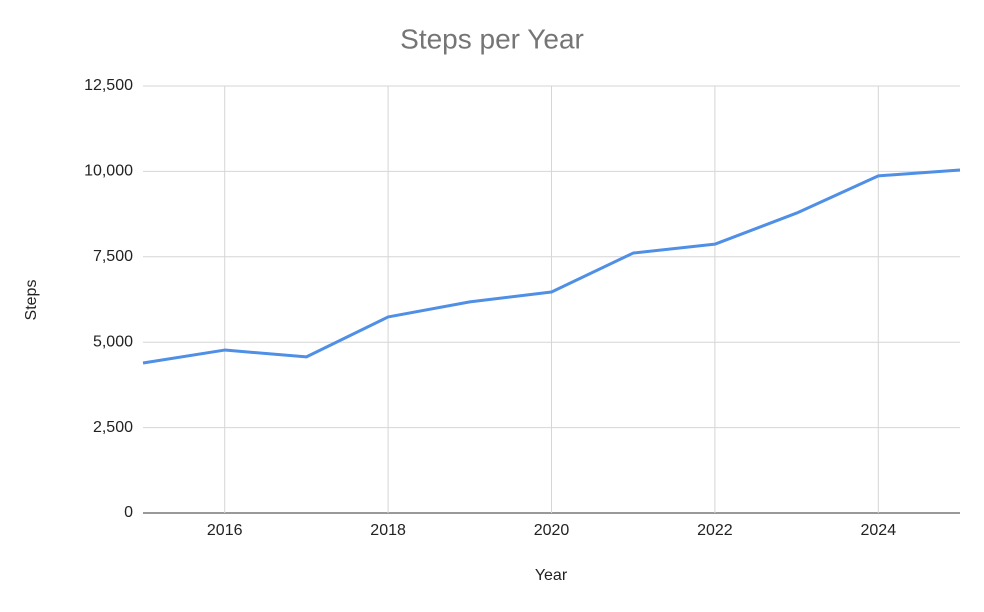 The width and height of the screenshot is (984, 612). What do you see at coordinates (108, 85) in the screenshot?
I see `y-tick-label: 12,500` at bounding box center [108, 85].